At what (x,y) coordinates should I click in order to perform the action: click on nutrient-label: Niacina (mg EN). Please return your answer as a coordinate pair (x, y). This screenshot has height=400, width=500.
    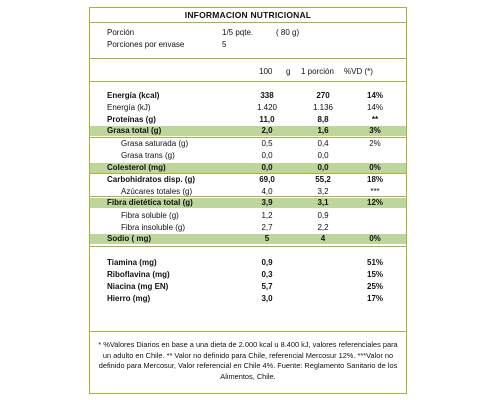
    Looking at the image, I should click on (138, 286).